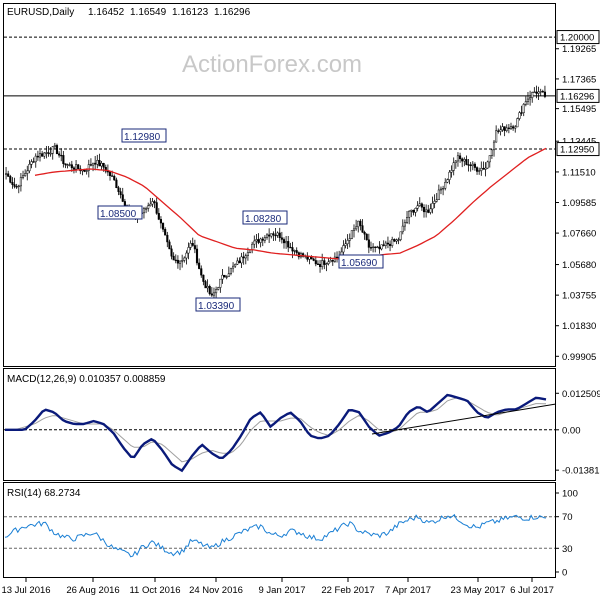 The image size is (600, 600). Describe the element at coordinates (263, 219) in the screenshot. I see `annotation-label: 1.08280` at that location.